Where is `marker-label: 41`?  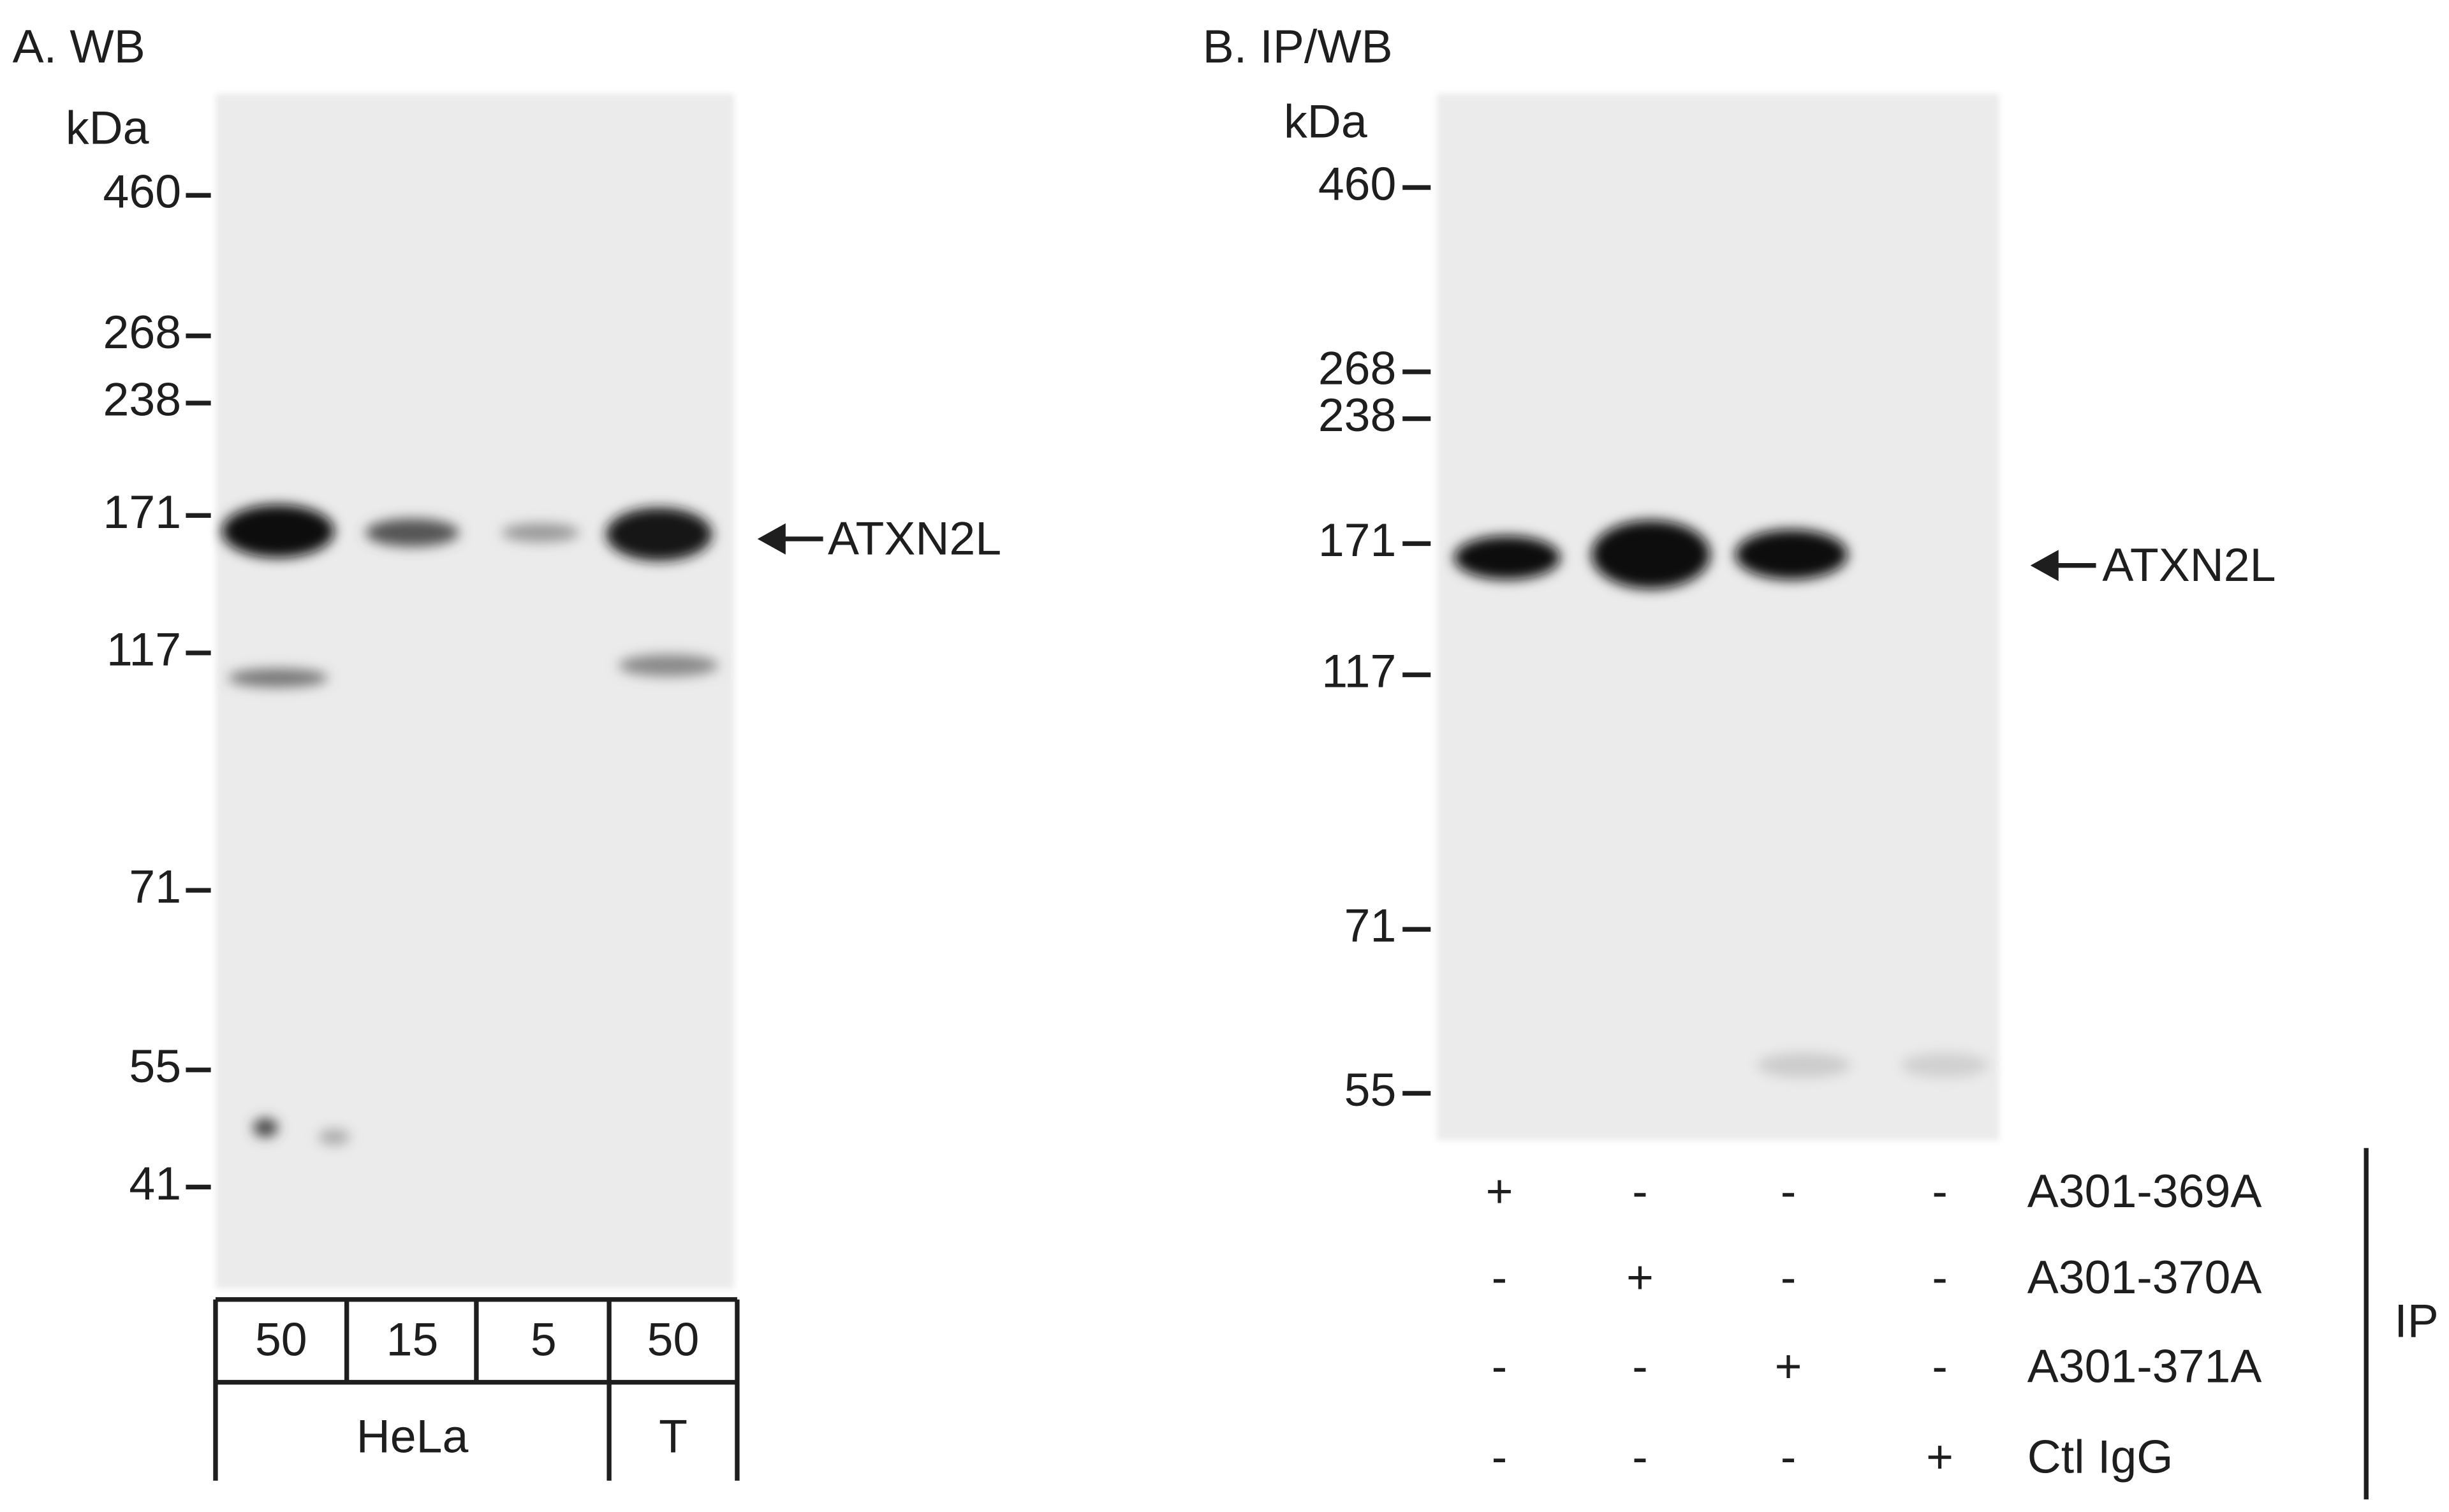 marker-label: 41 is located at coordinates (155, 1183).